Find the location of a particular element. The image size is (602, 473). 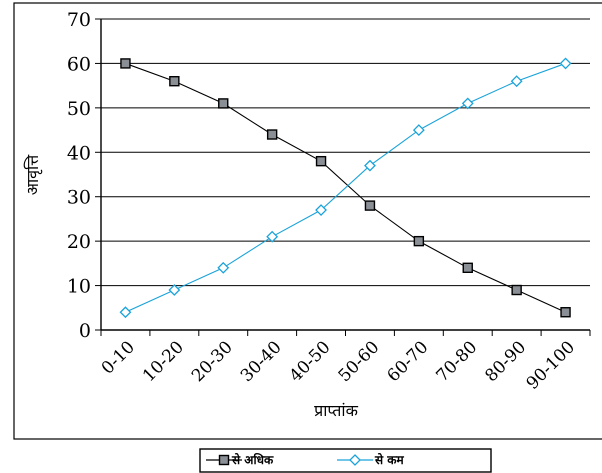

y-tick-label: 20 is located at coordinates (79, 242).